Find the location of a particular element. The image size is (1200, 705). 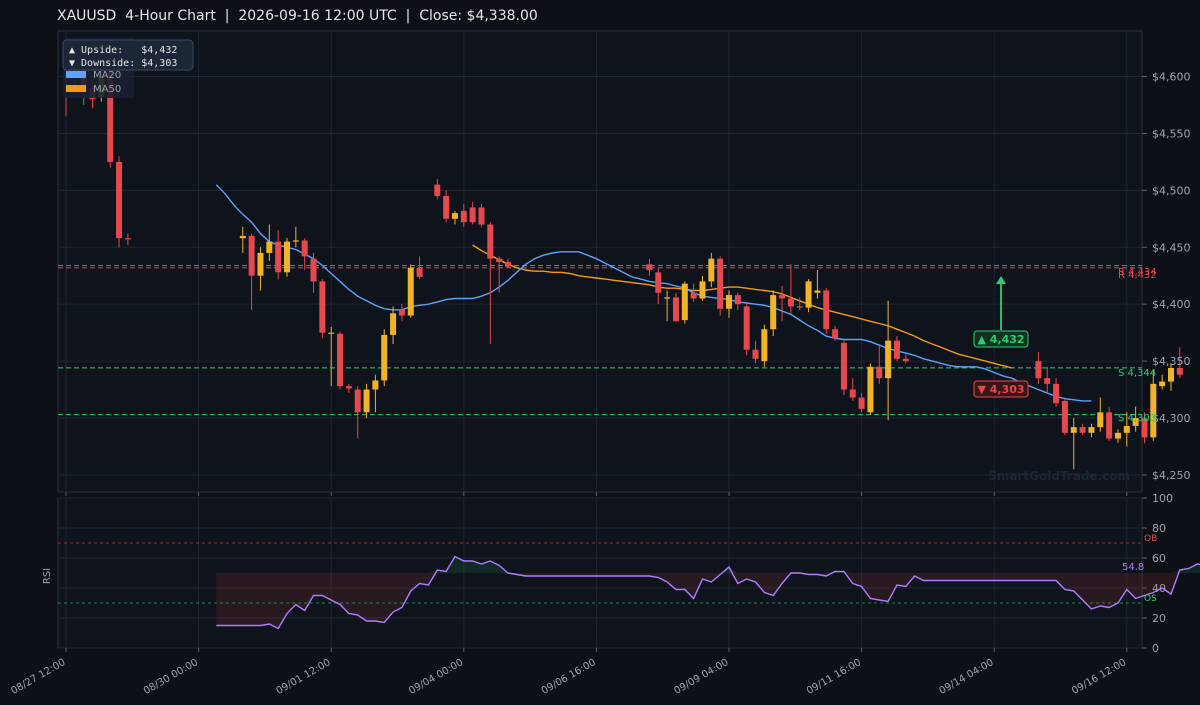

price-tick-label: $4,300 is located at coordinates (1171, 418).